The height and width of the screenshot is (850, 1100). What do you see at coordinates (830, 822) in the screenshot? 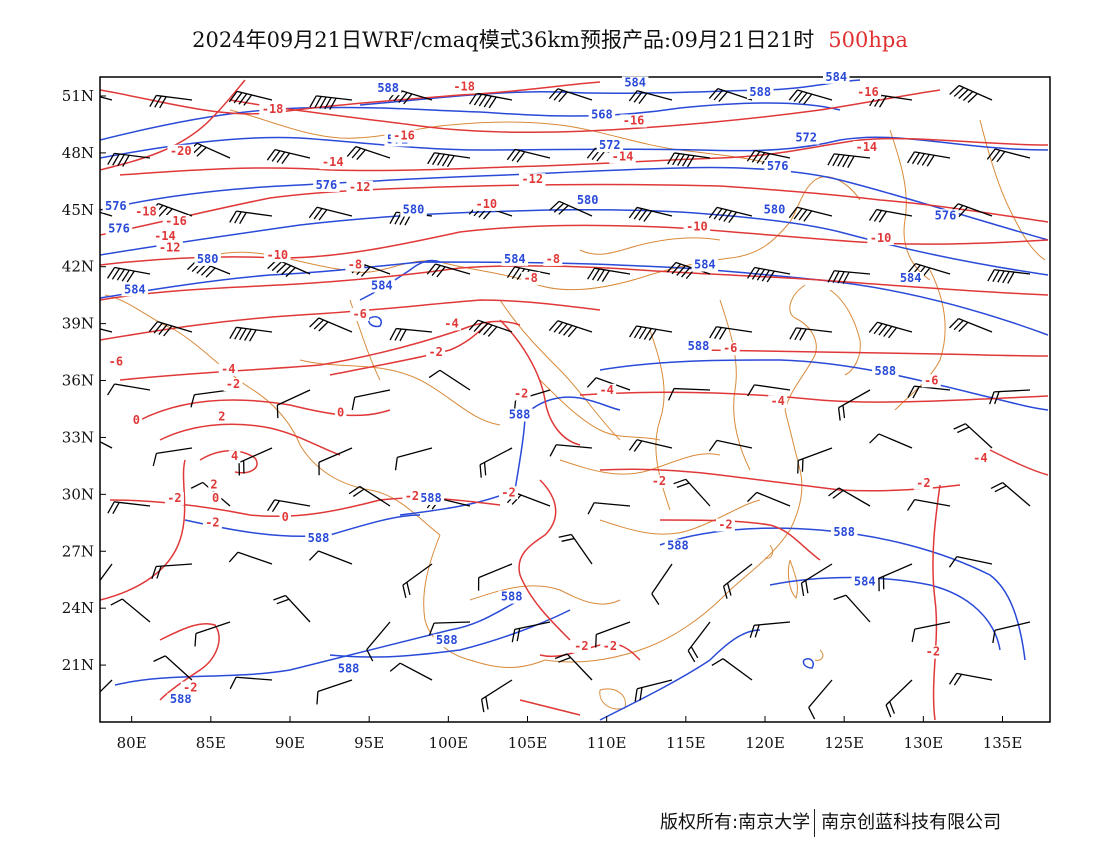
I see `copyright-footer: 版权所有:南京大学 南京创蓝科技有限公司` at bounding box center [830, 822].